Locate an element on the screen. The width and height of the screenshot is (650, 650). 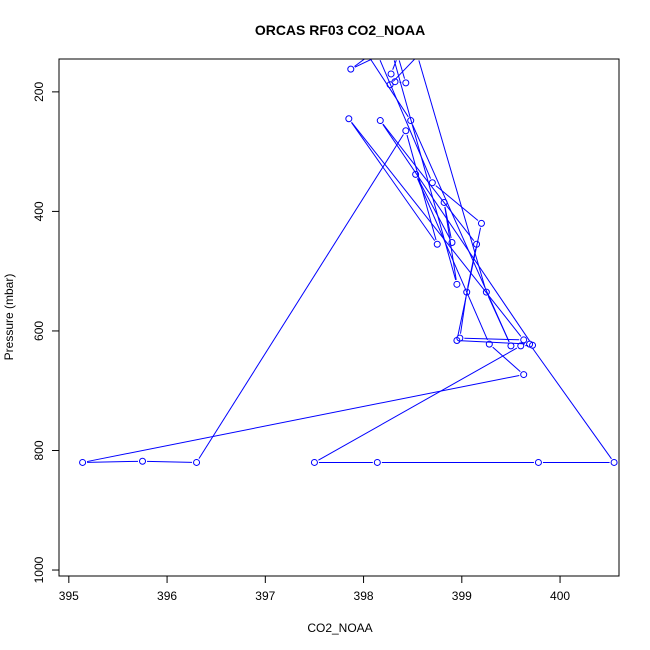
x-axis-label: CO2_NOAA is located at coordinates (339, 628).